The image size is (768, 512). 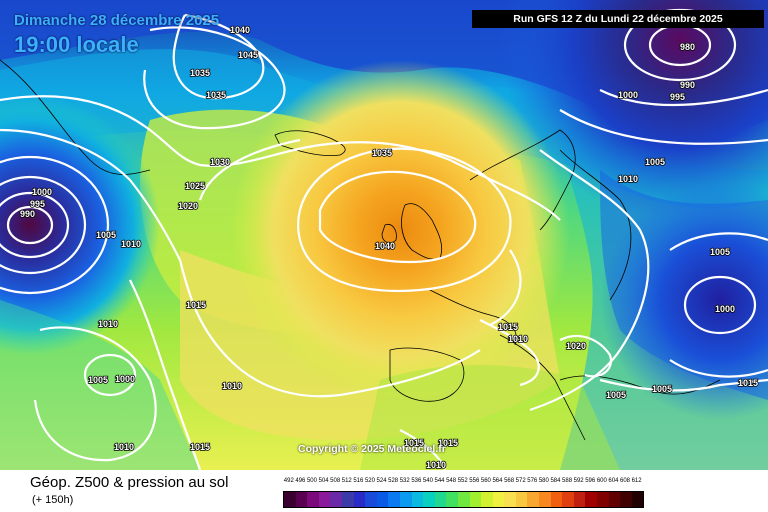 I want to click on scale-label: 584, so click(x=555, y=481).